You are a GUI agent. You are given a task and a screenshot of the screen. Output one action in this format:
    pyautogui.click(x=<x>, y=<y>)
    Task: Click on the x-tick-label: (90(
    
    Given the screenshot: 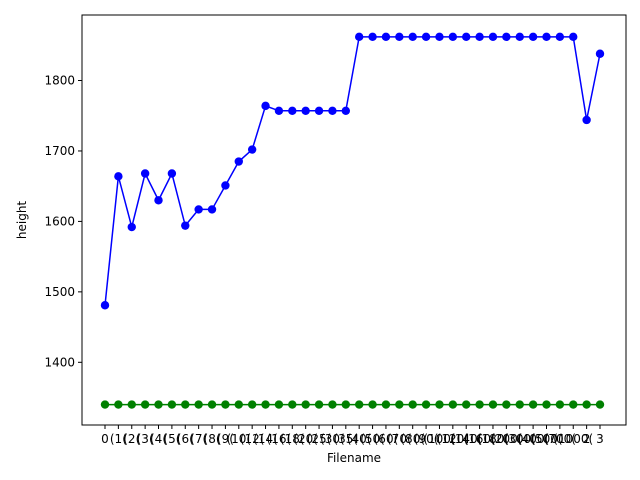 What is the action you would take?
    pyautogui.click(x=426, y=439)
    